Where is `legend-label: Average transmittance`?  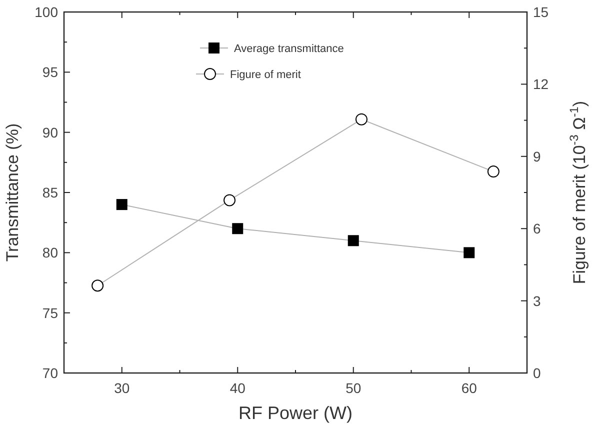
legend-label: Average transmittance is located at coordinates (289, 49).